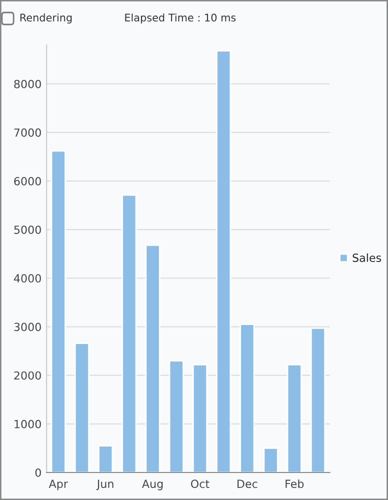  I want to click on x-tick-label: Dec, so click(248, 484).